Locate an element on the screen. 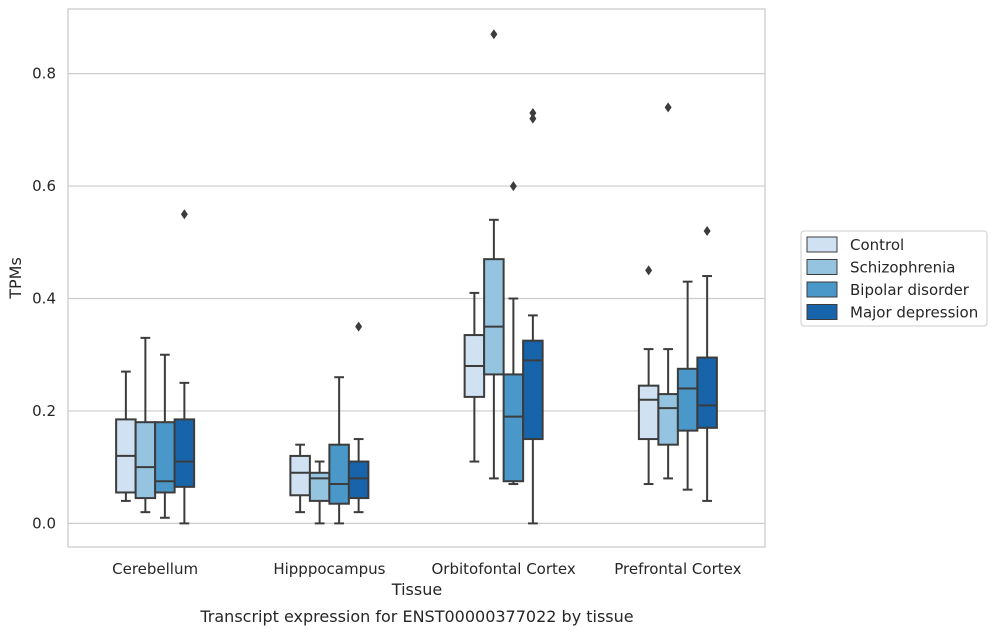 The width and height of the screenshot is (997, 634). x-tick-label: Orbitofontal Cortex is located at coordinates (504, 569).